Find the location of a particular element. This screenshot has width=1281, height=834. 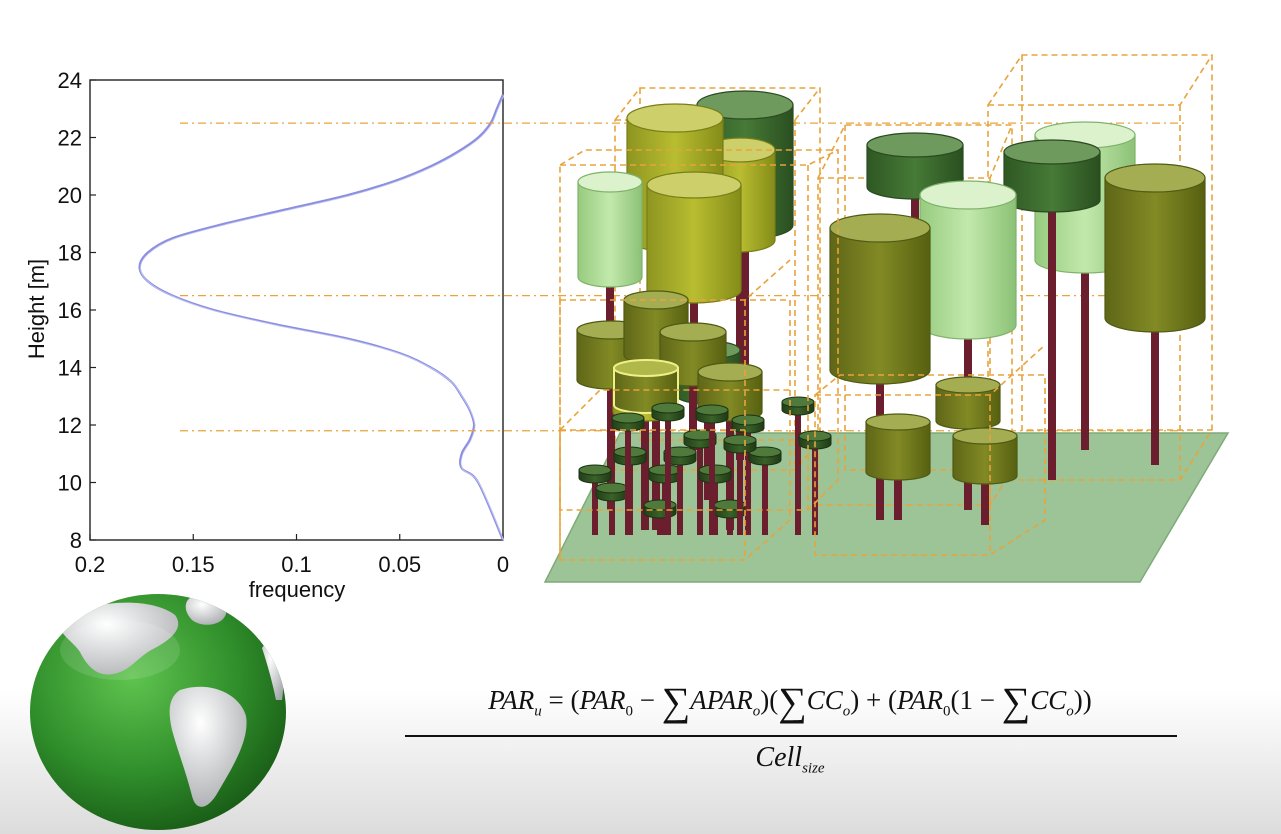

x-axis-label: frequency is located at coordinates (297, 589).